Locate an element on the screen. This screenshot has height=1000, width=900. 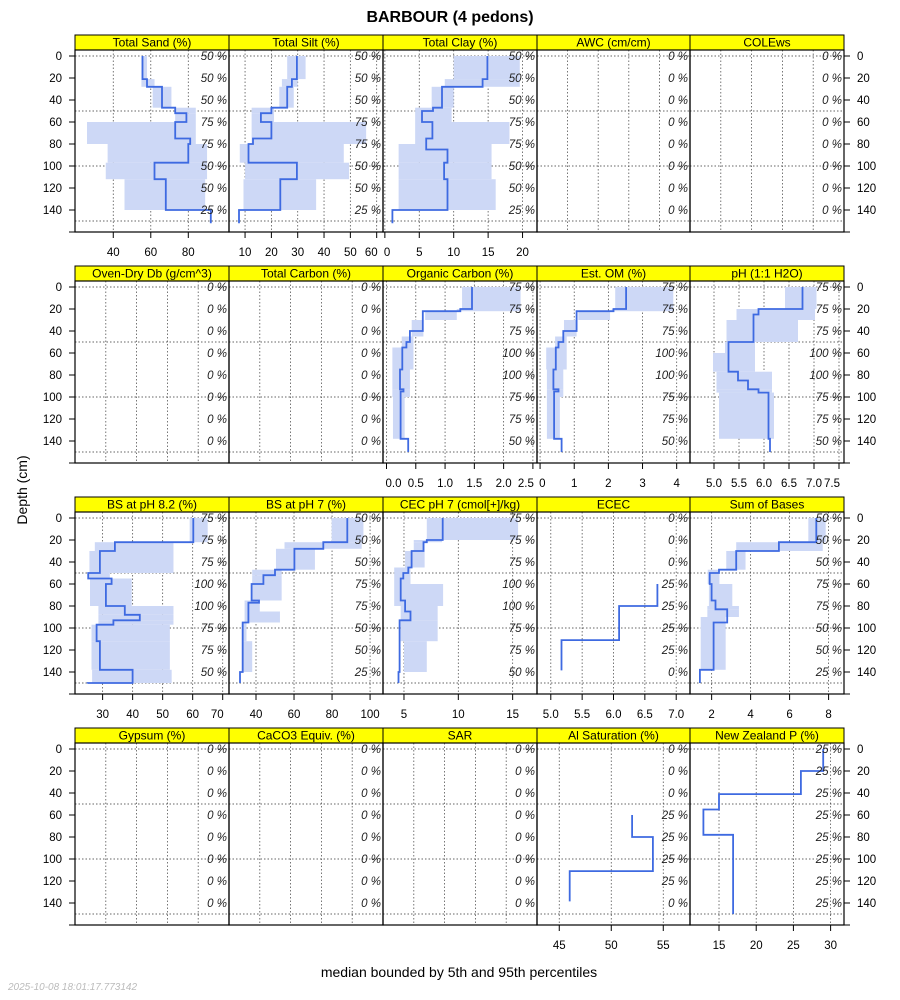
x-tick-label: 40 is located at coordinates (113, 253).